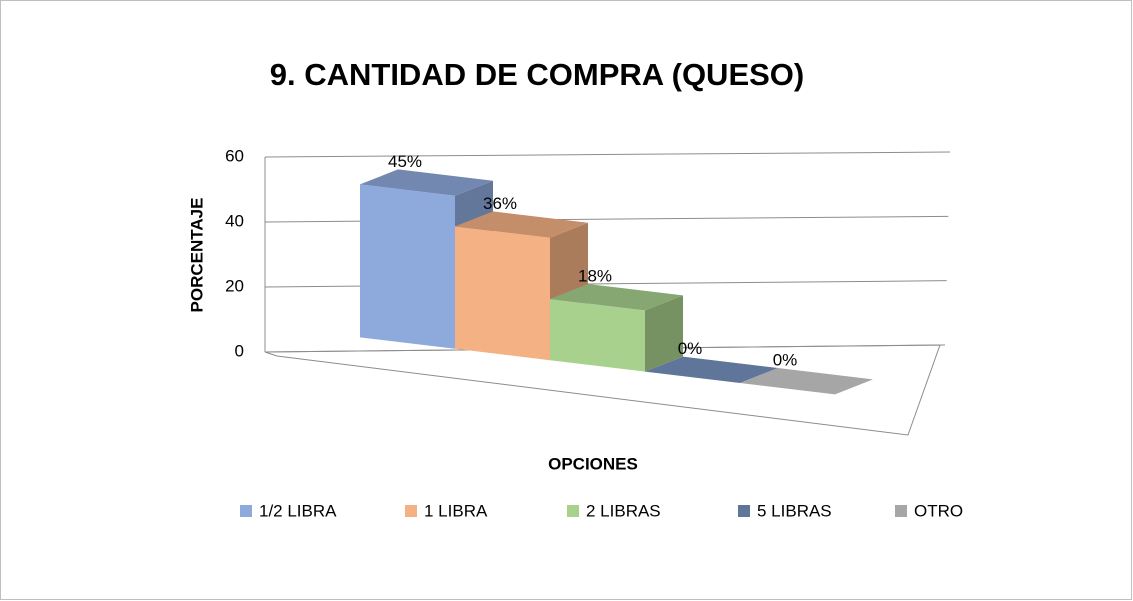 This screenshot has height=601, width=1133. Describe the element at coordinates (607, 154) in the screenshot. I see `grid-line` at that location.